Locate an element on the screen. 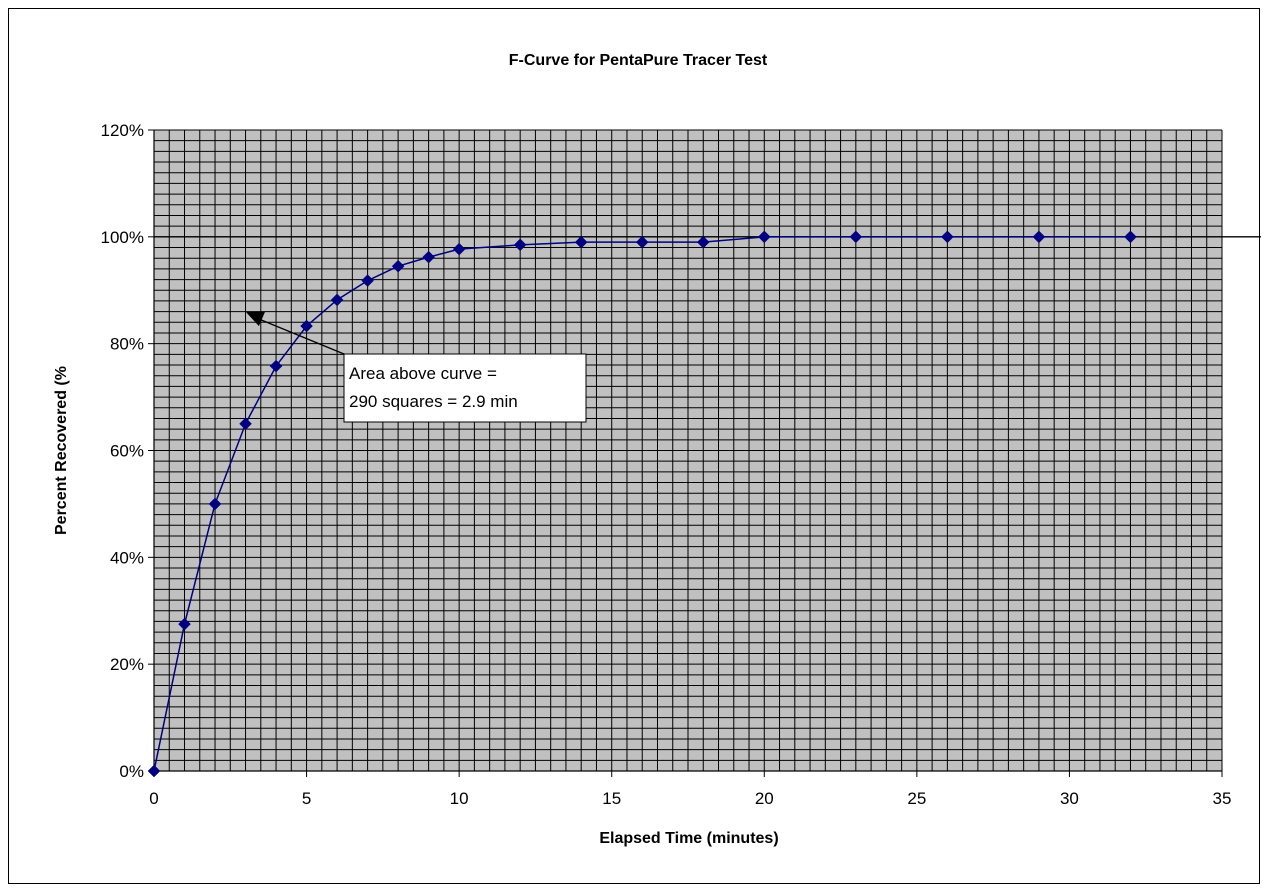 The width and height of the screenshot is (1270, 890). x-tick-label: 20 is located at coordinates (764, 798).